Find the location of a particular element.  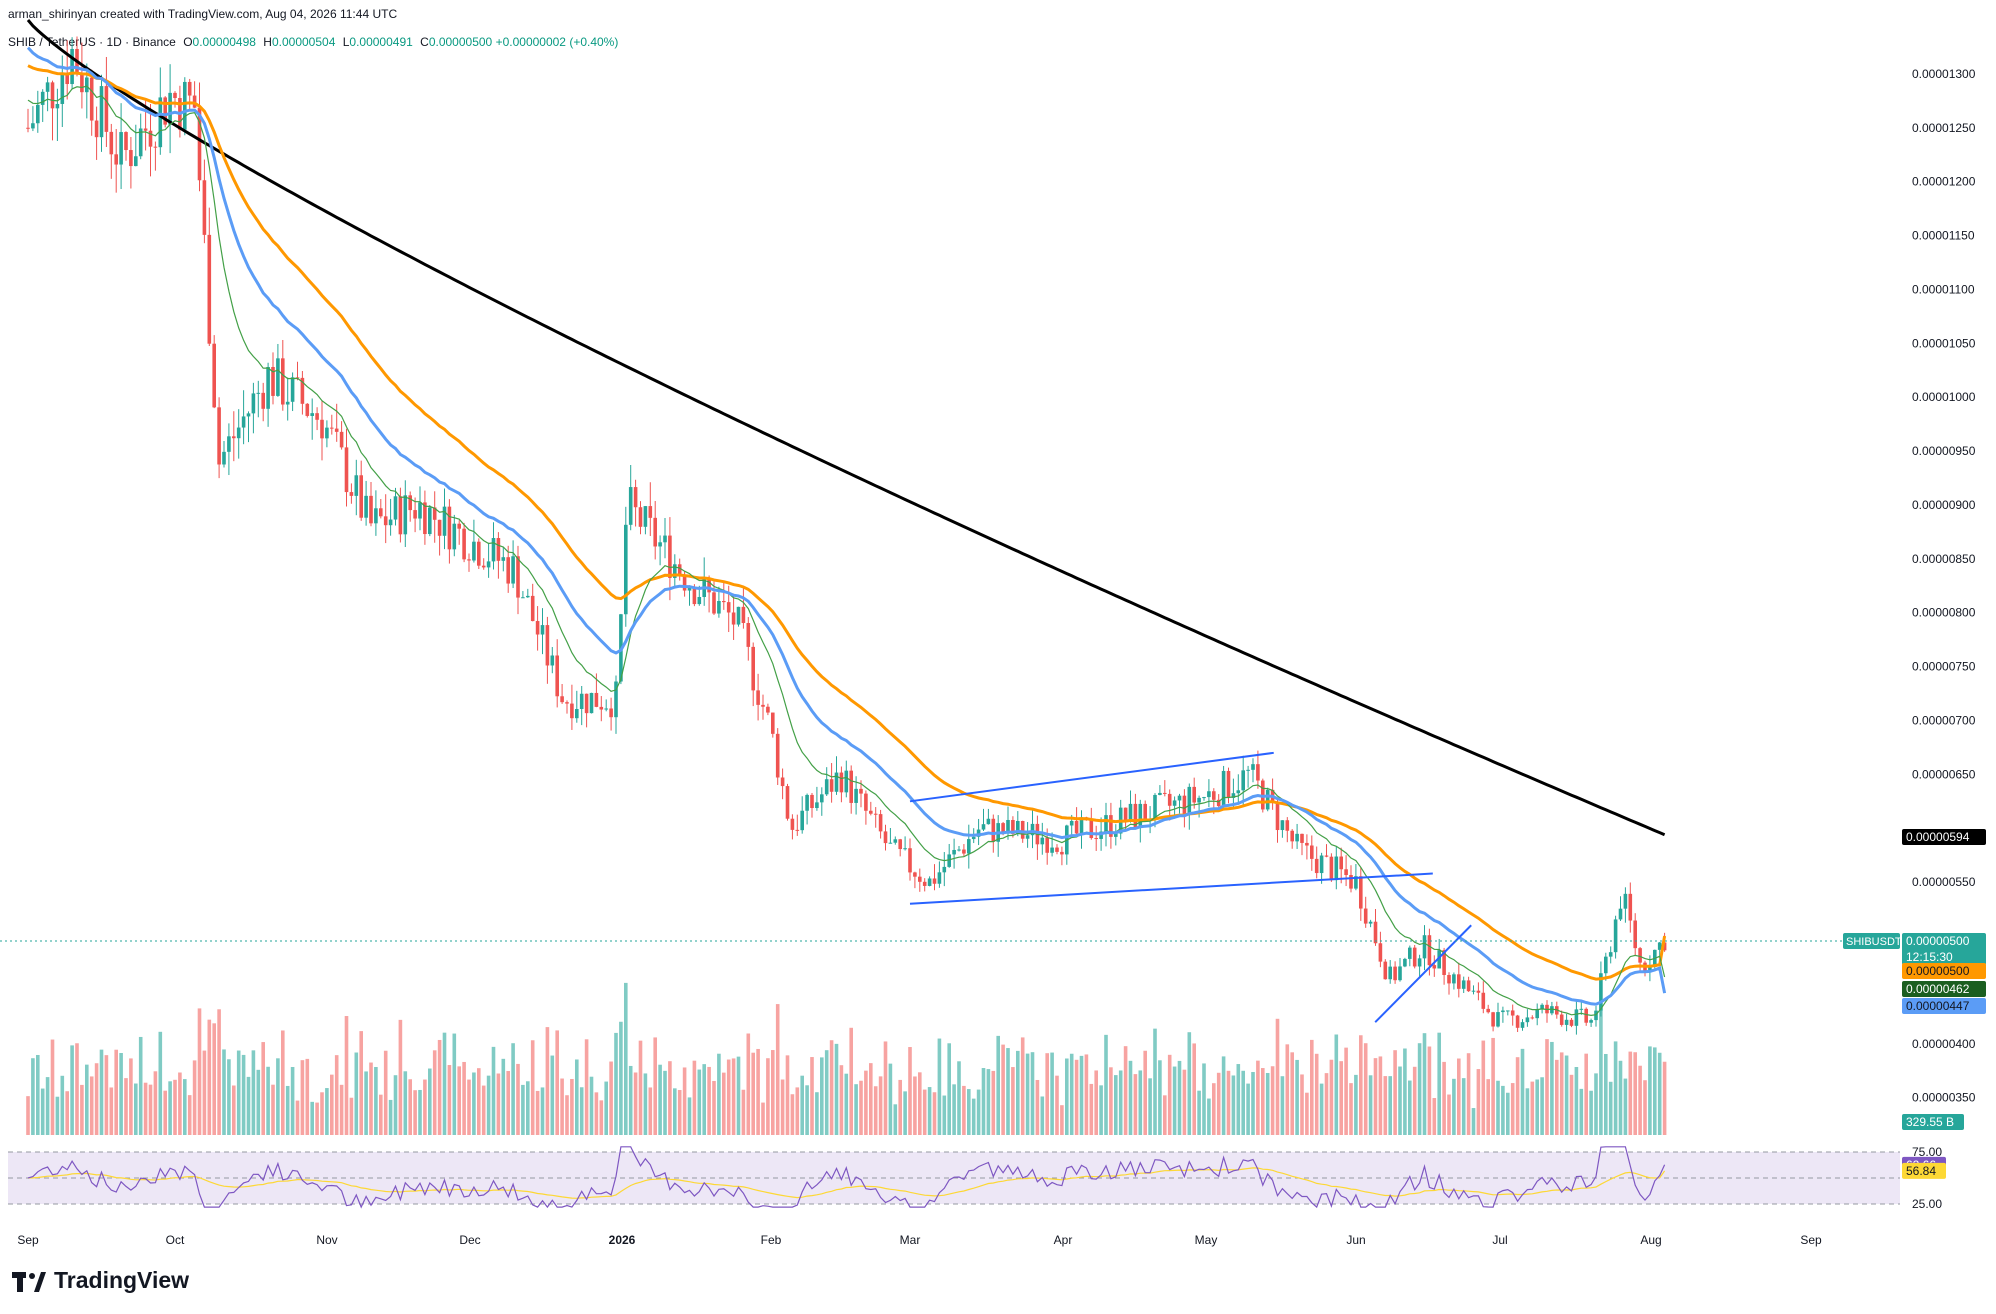

low-value: 0.00000491 is located at coordinates (381, 42).